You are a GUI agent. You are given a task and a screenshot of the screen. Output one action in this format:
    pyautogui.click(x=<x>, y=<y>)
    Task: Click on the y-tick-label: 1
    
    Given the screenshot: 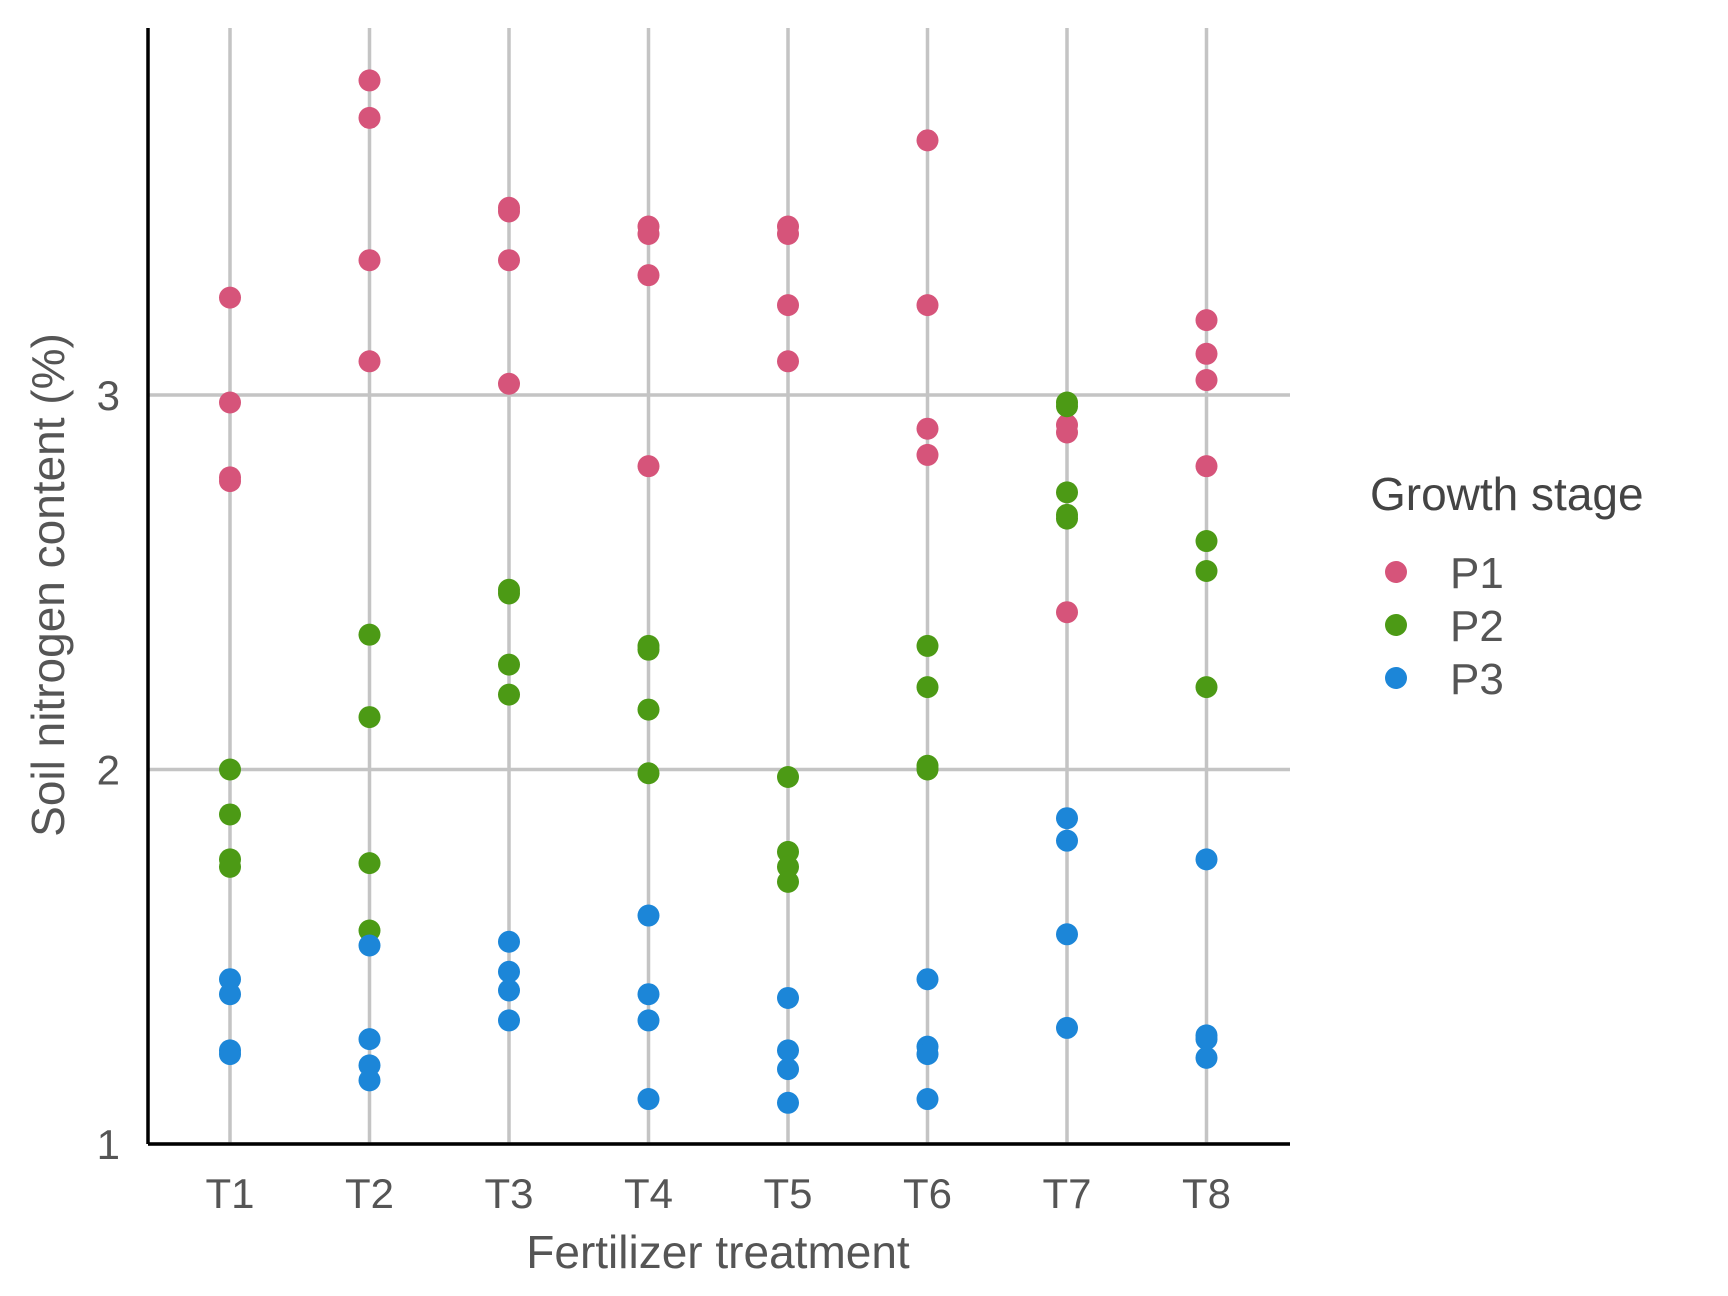 What is the action you would take?
    pyautogui.click(x=108, y=1144)
    